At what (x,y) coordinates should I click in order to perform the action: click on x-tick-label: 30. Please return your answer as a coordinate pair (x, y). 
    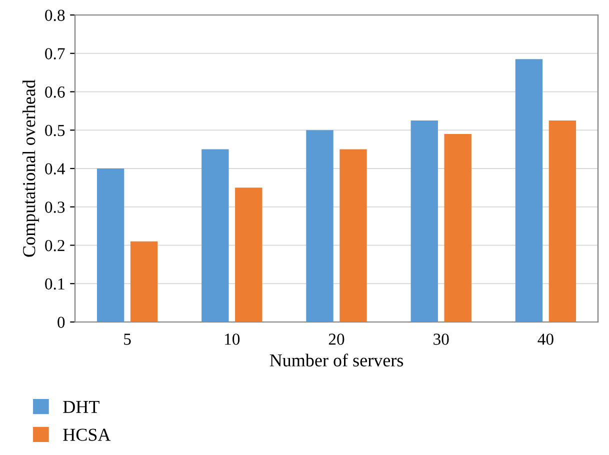
    Looking at the image, I should click on (441, 339).